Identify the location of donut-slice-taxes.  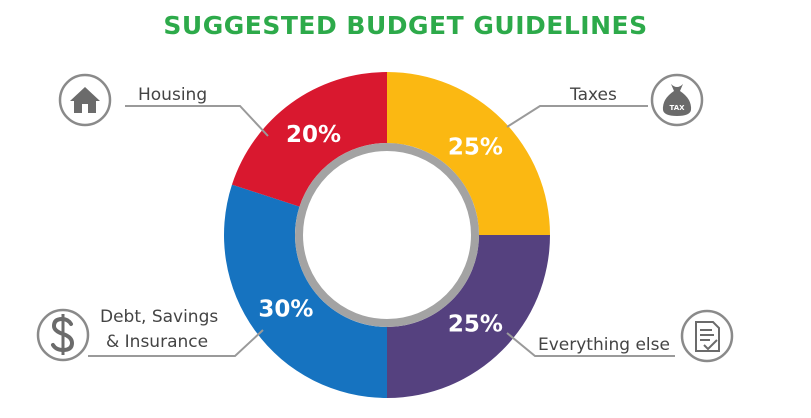
(468, 153).